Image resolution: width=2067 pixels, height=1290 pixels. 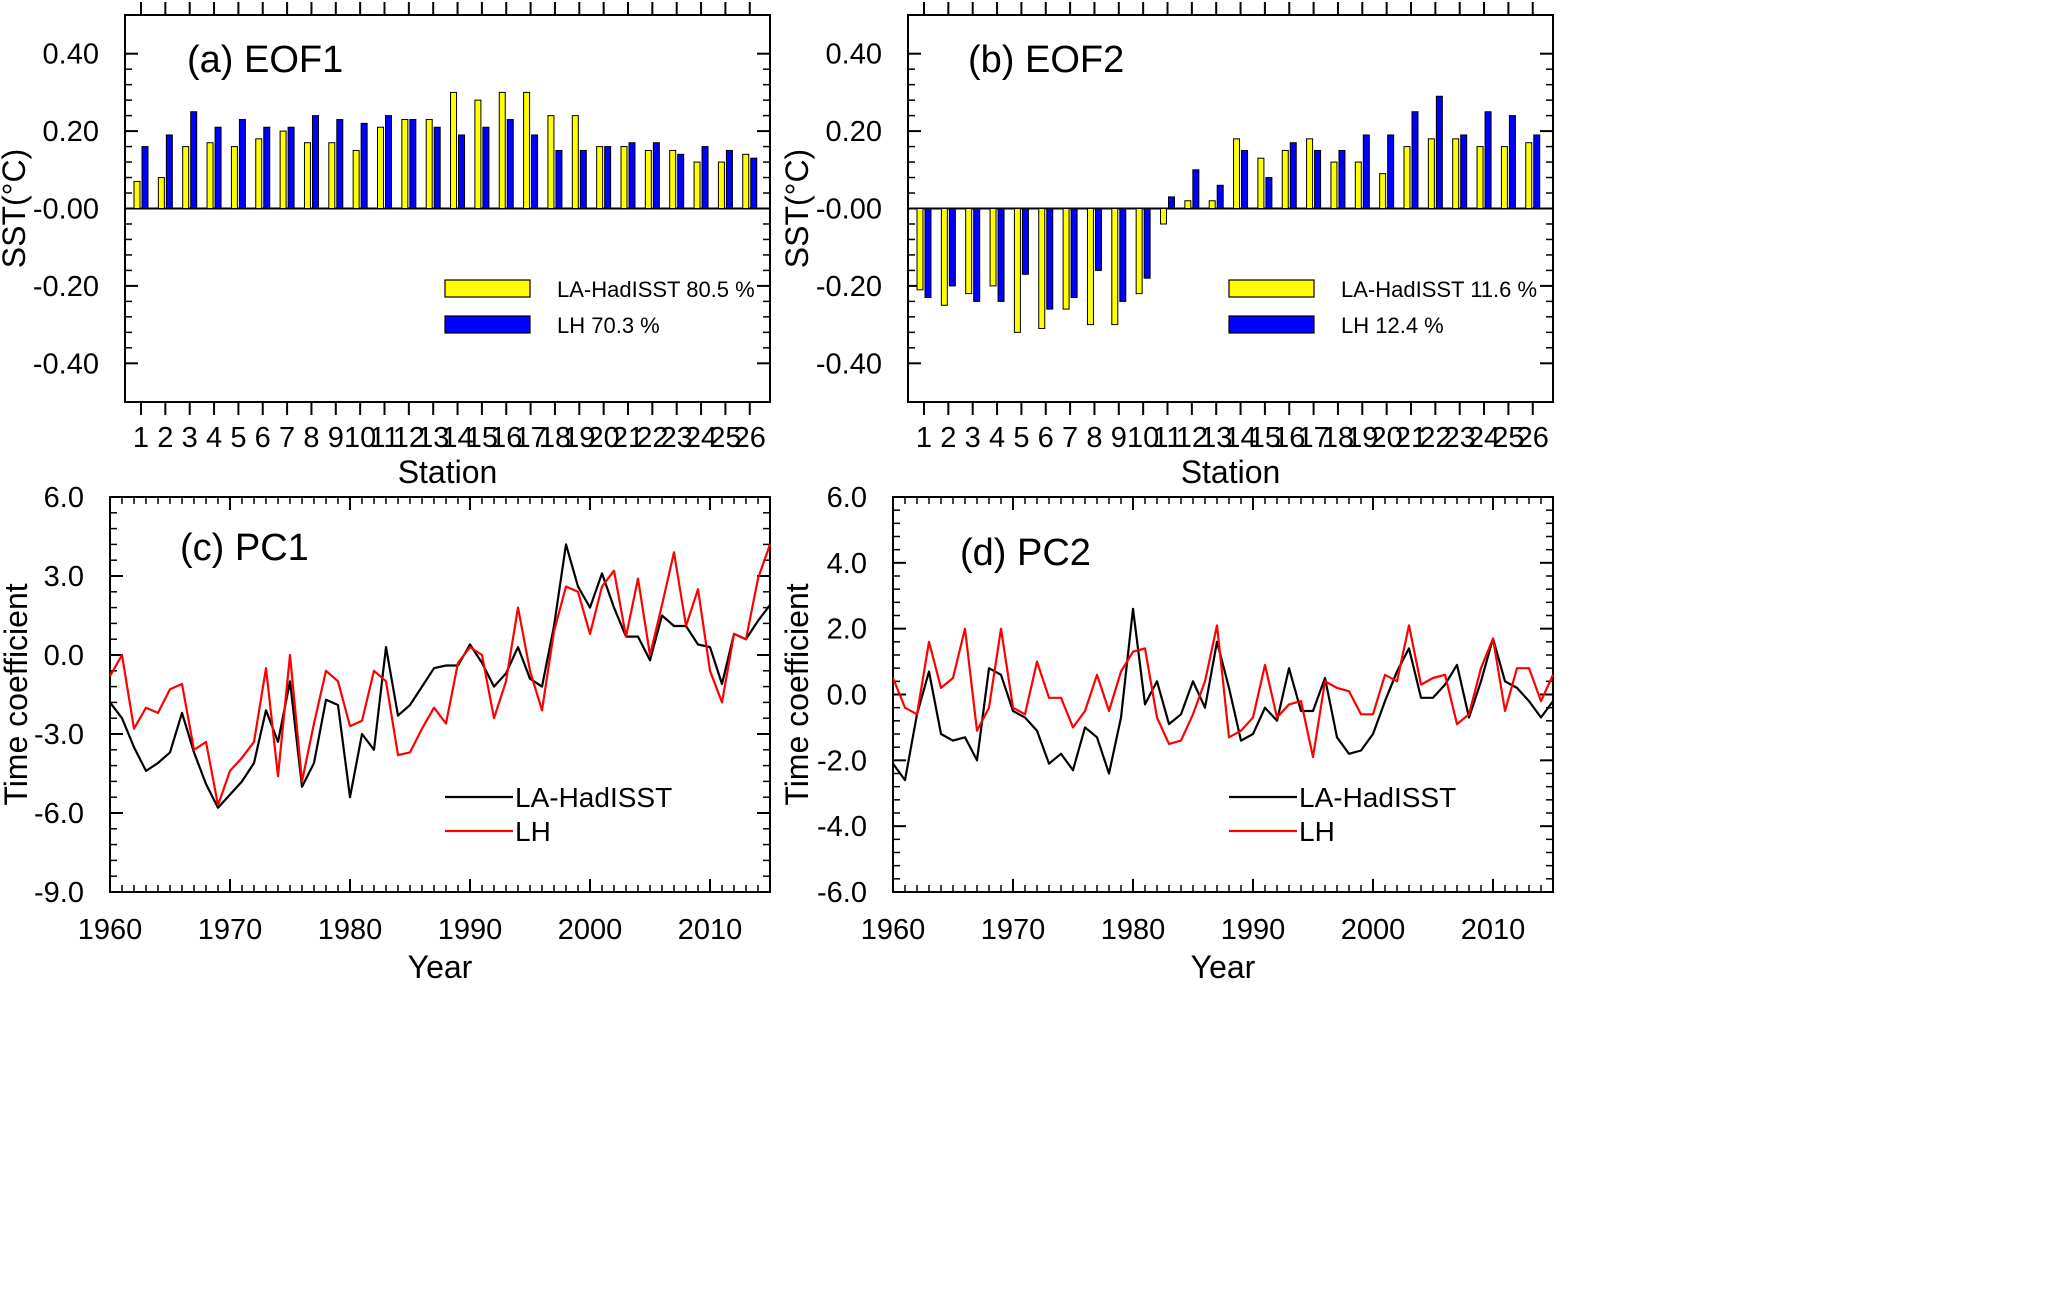 What do you see at coordinates (1025, 553) in the screenshot?
I see `pc2-title: (d) PC2` at bounding box center [1025, 553].